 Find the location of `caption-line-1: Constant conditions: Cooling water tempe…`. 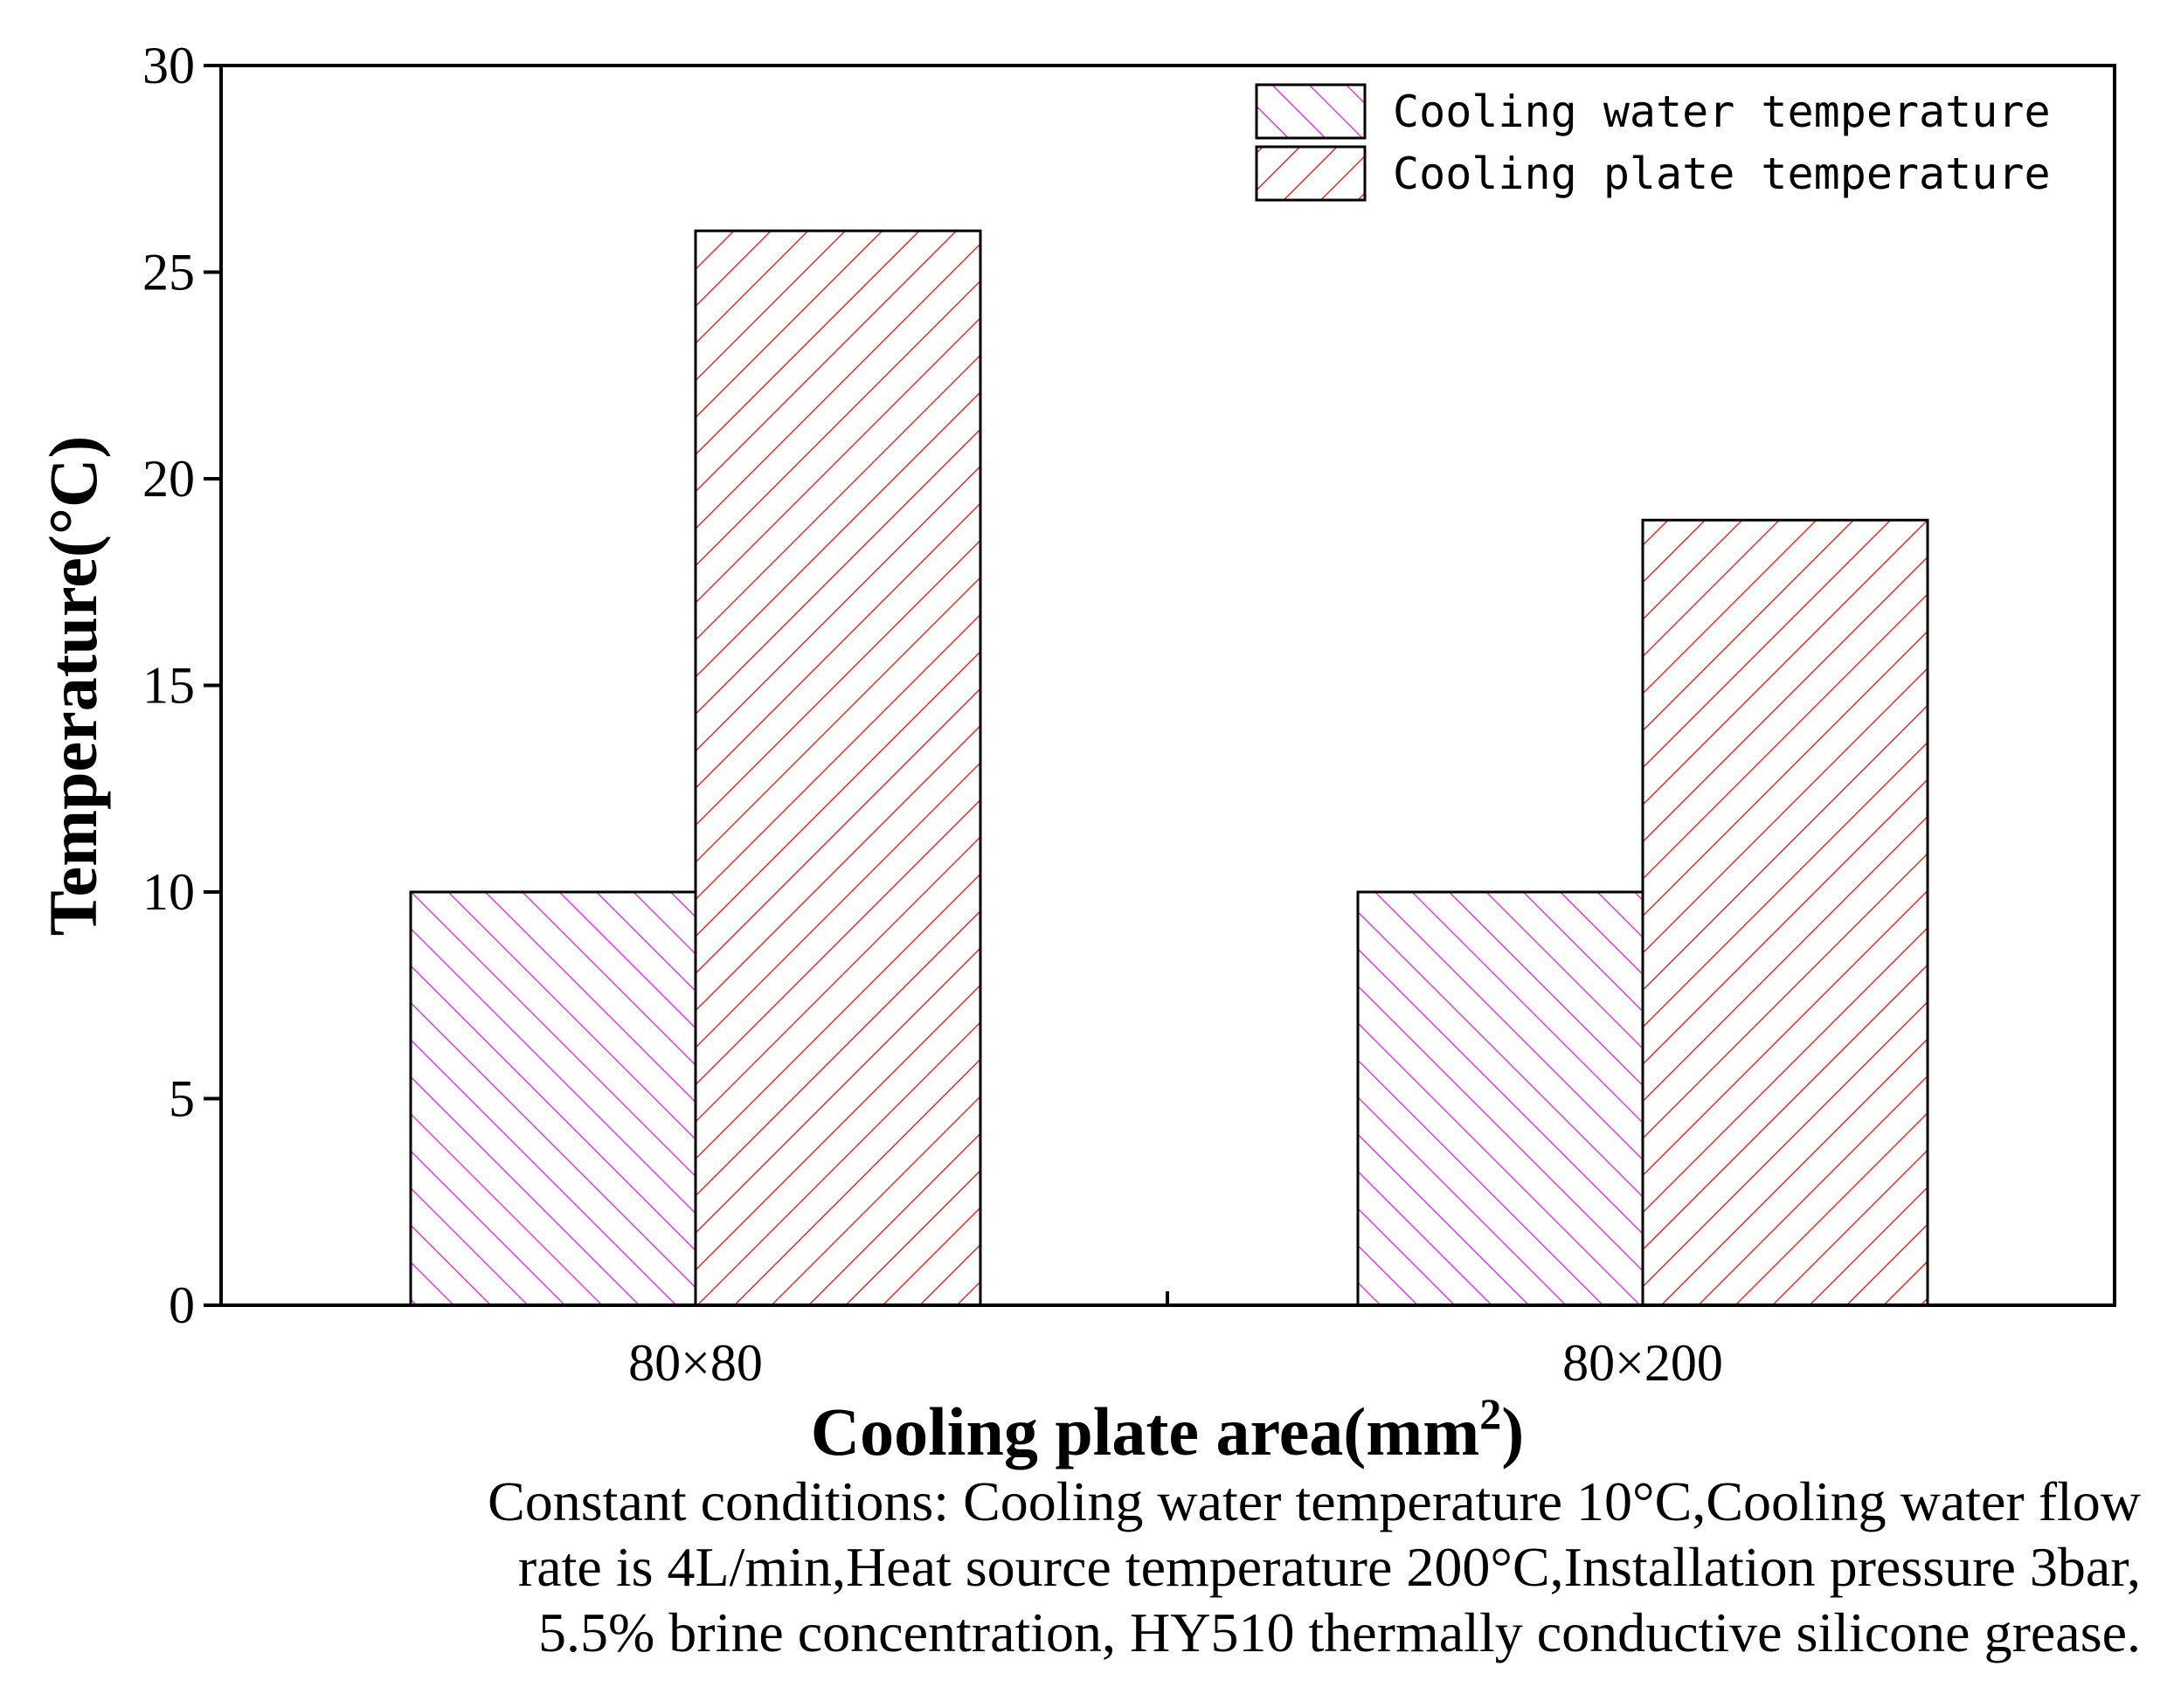

caption-line-1: Constant conditions: Cooling water tempe… is located at coordinates (1314, 1501).